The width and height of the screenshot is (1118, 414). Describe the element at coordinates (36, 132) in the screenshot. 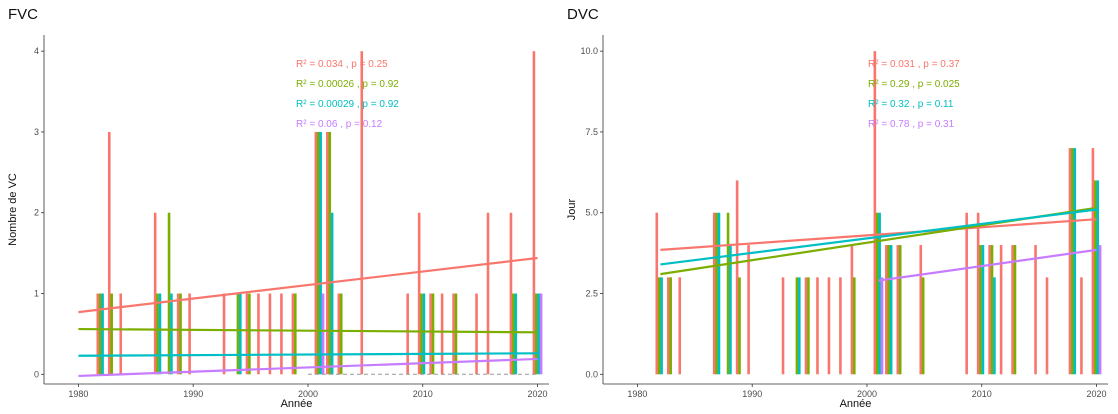

I see `y-tick-label: 3` at that location.